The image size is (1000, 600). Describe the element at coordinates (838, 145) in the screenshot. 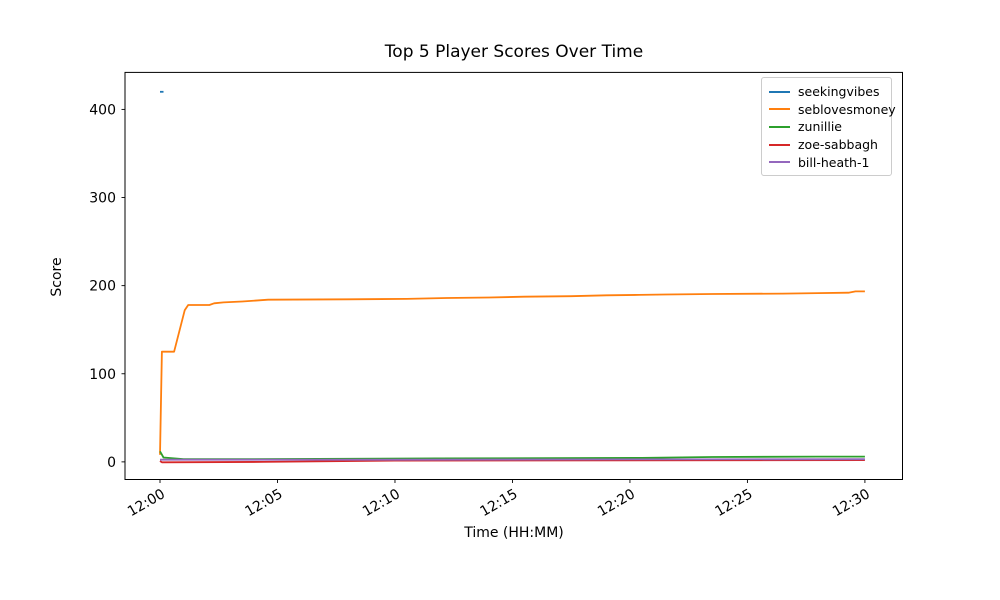

I see `legend-label: zoe-sabbagh` at that location.